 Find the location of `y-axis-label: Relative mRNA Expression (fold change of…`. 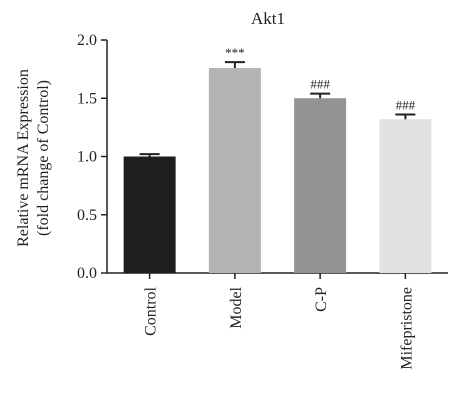

y-axis-label: Relative mRNA Expression (fold change of… is located at coordinates (33, 158).